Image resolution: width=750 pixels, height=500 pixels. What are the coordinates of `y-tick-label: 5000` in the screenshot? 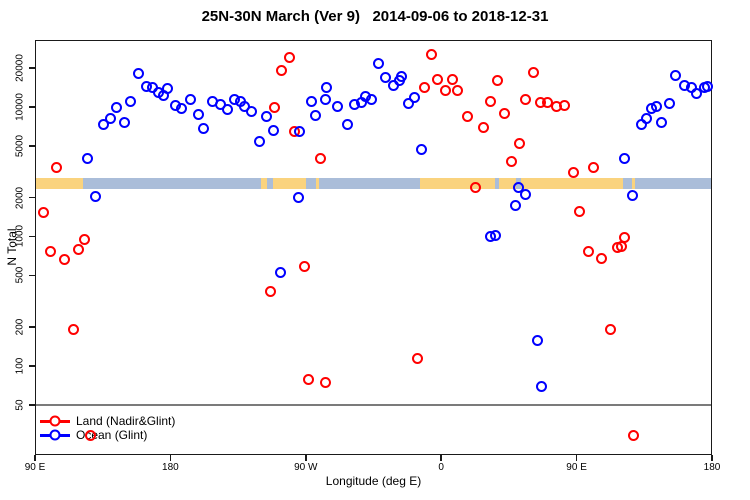 It's located at (20, 146).